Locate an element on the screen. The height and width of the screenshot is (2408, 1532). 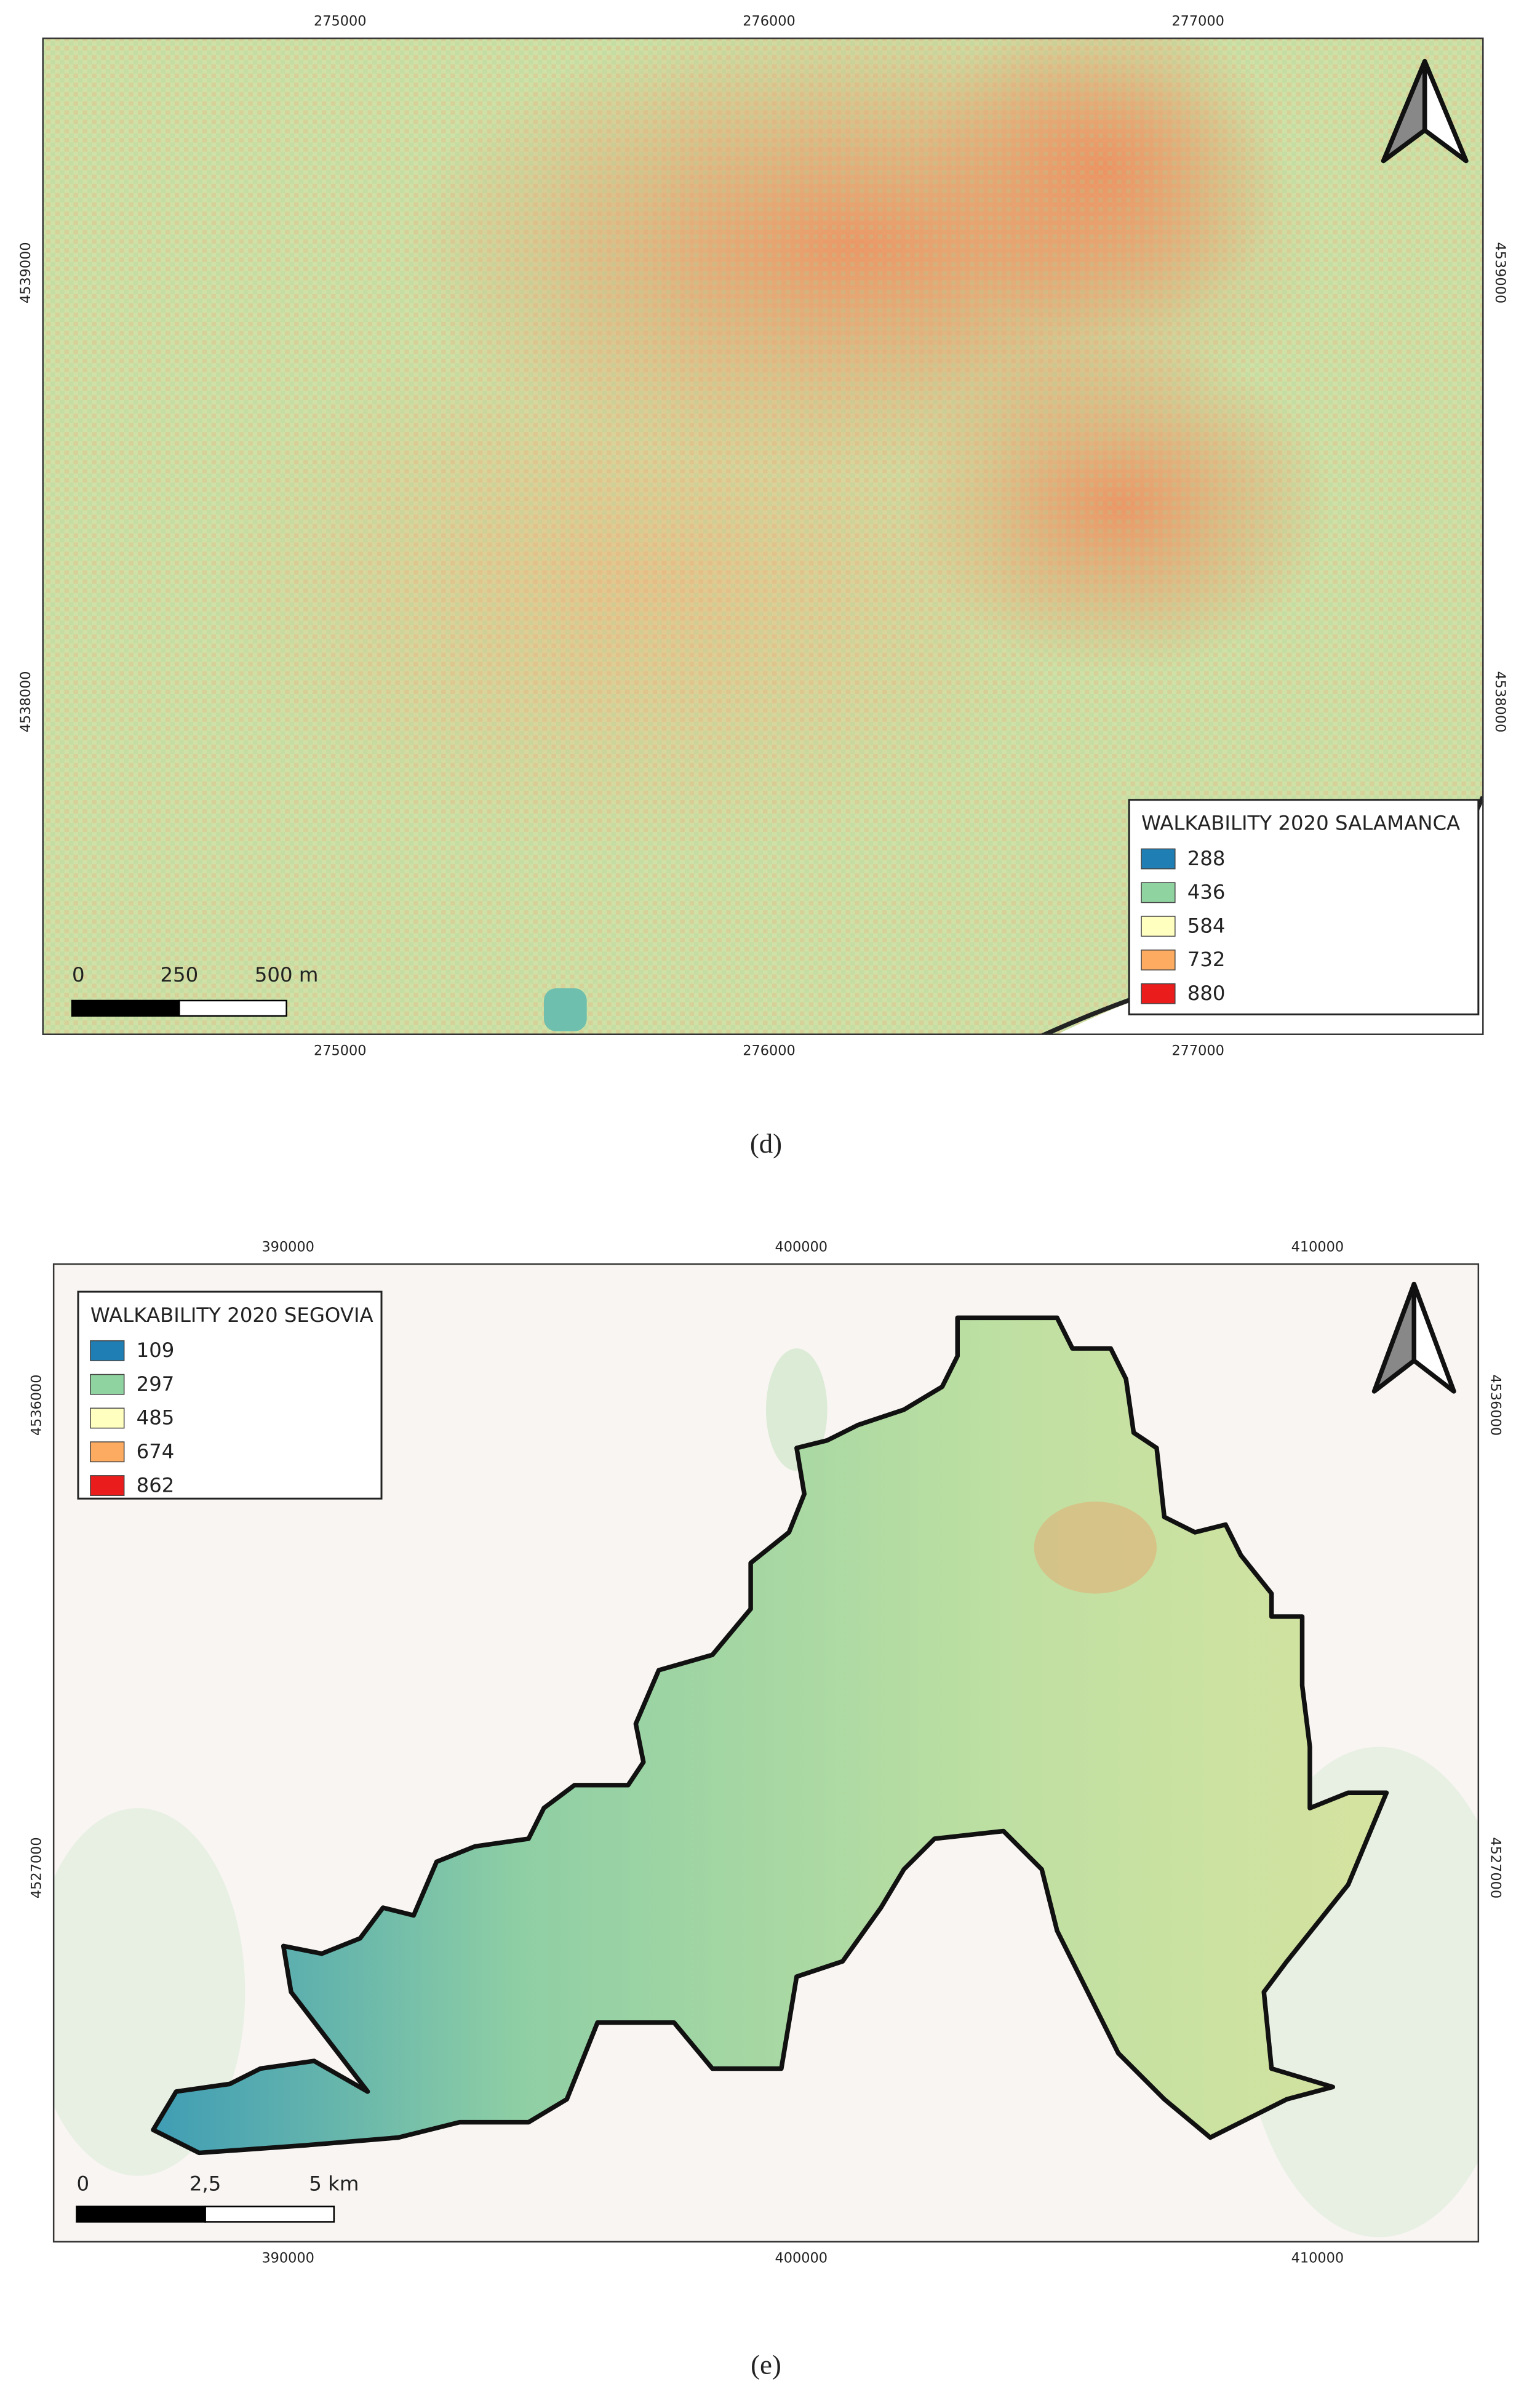
legend-label: 732 is located at coordinates (1206, 959).